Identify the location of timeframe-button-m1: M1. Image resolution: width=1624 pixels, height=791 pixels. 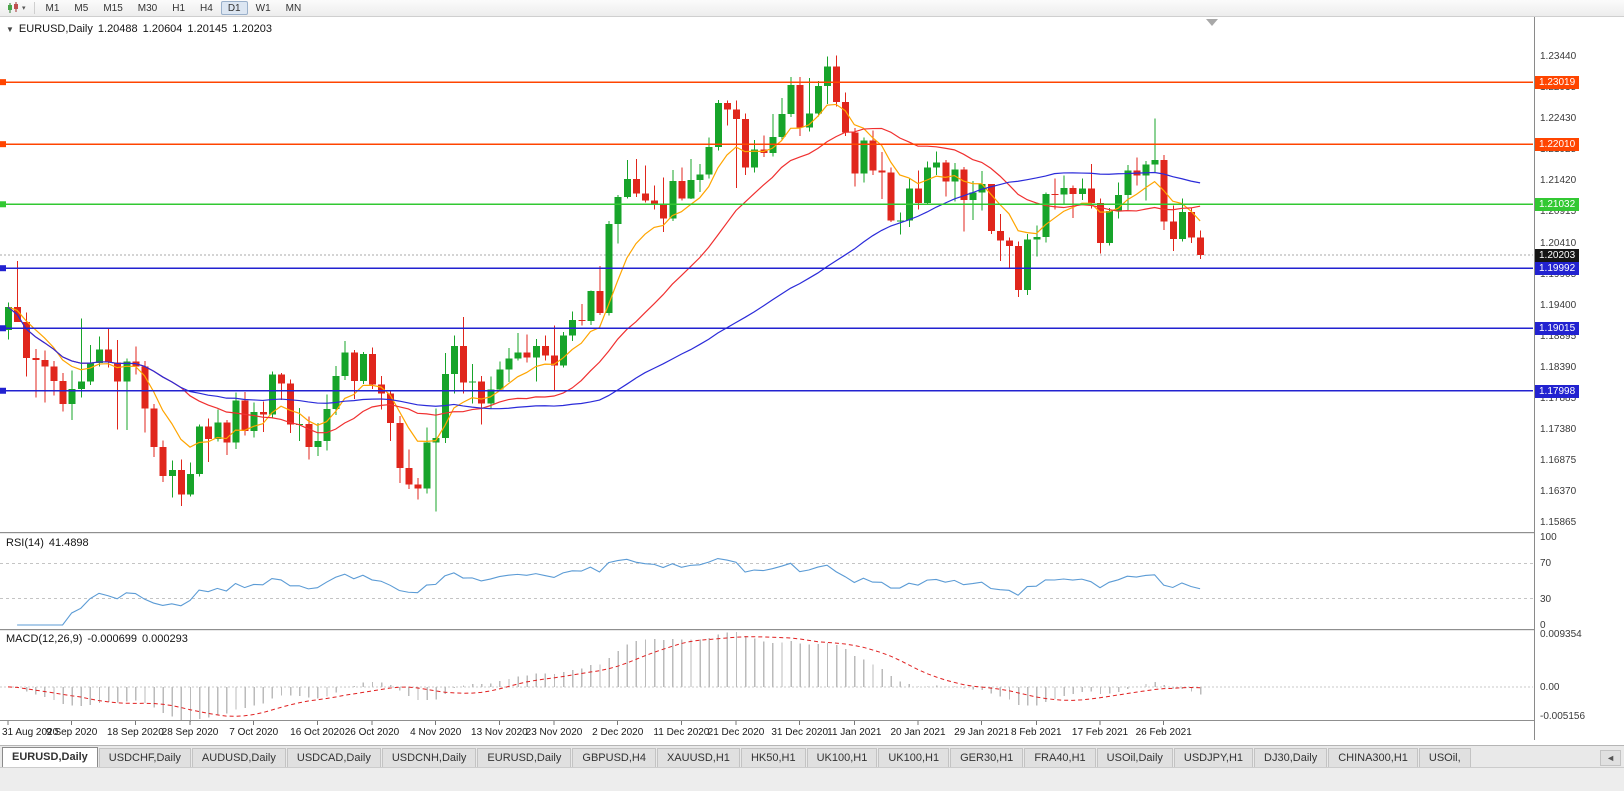
(52, 8).